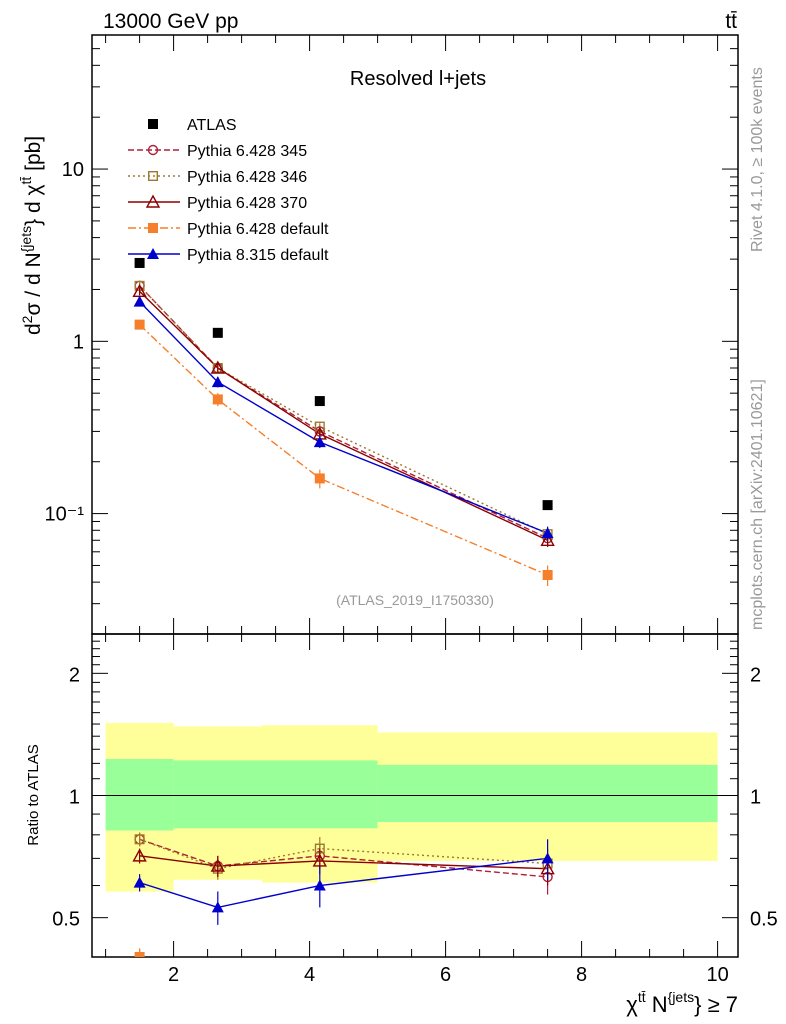 This screenshot has height=1024, width=786. What do you see at coordinates (309, 975) in the screenshot?
I see `x-tick-label: 4` at bounding box center [309, 975].